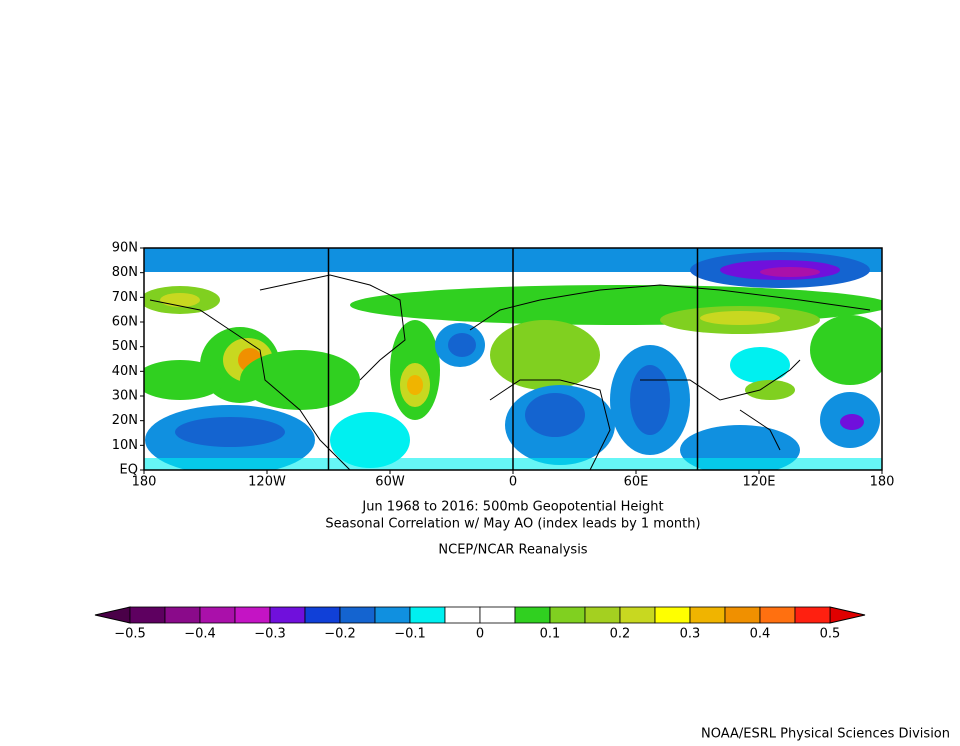  I want to click on colorbar-label: 0.3, so click(690, 634).